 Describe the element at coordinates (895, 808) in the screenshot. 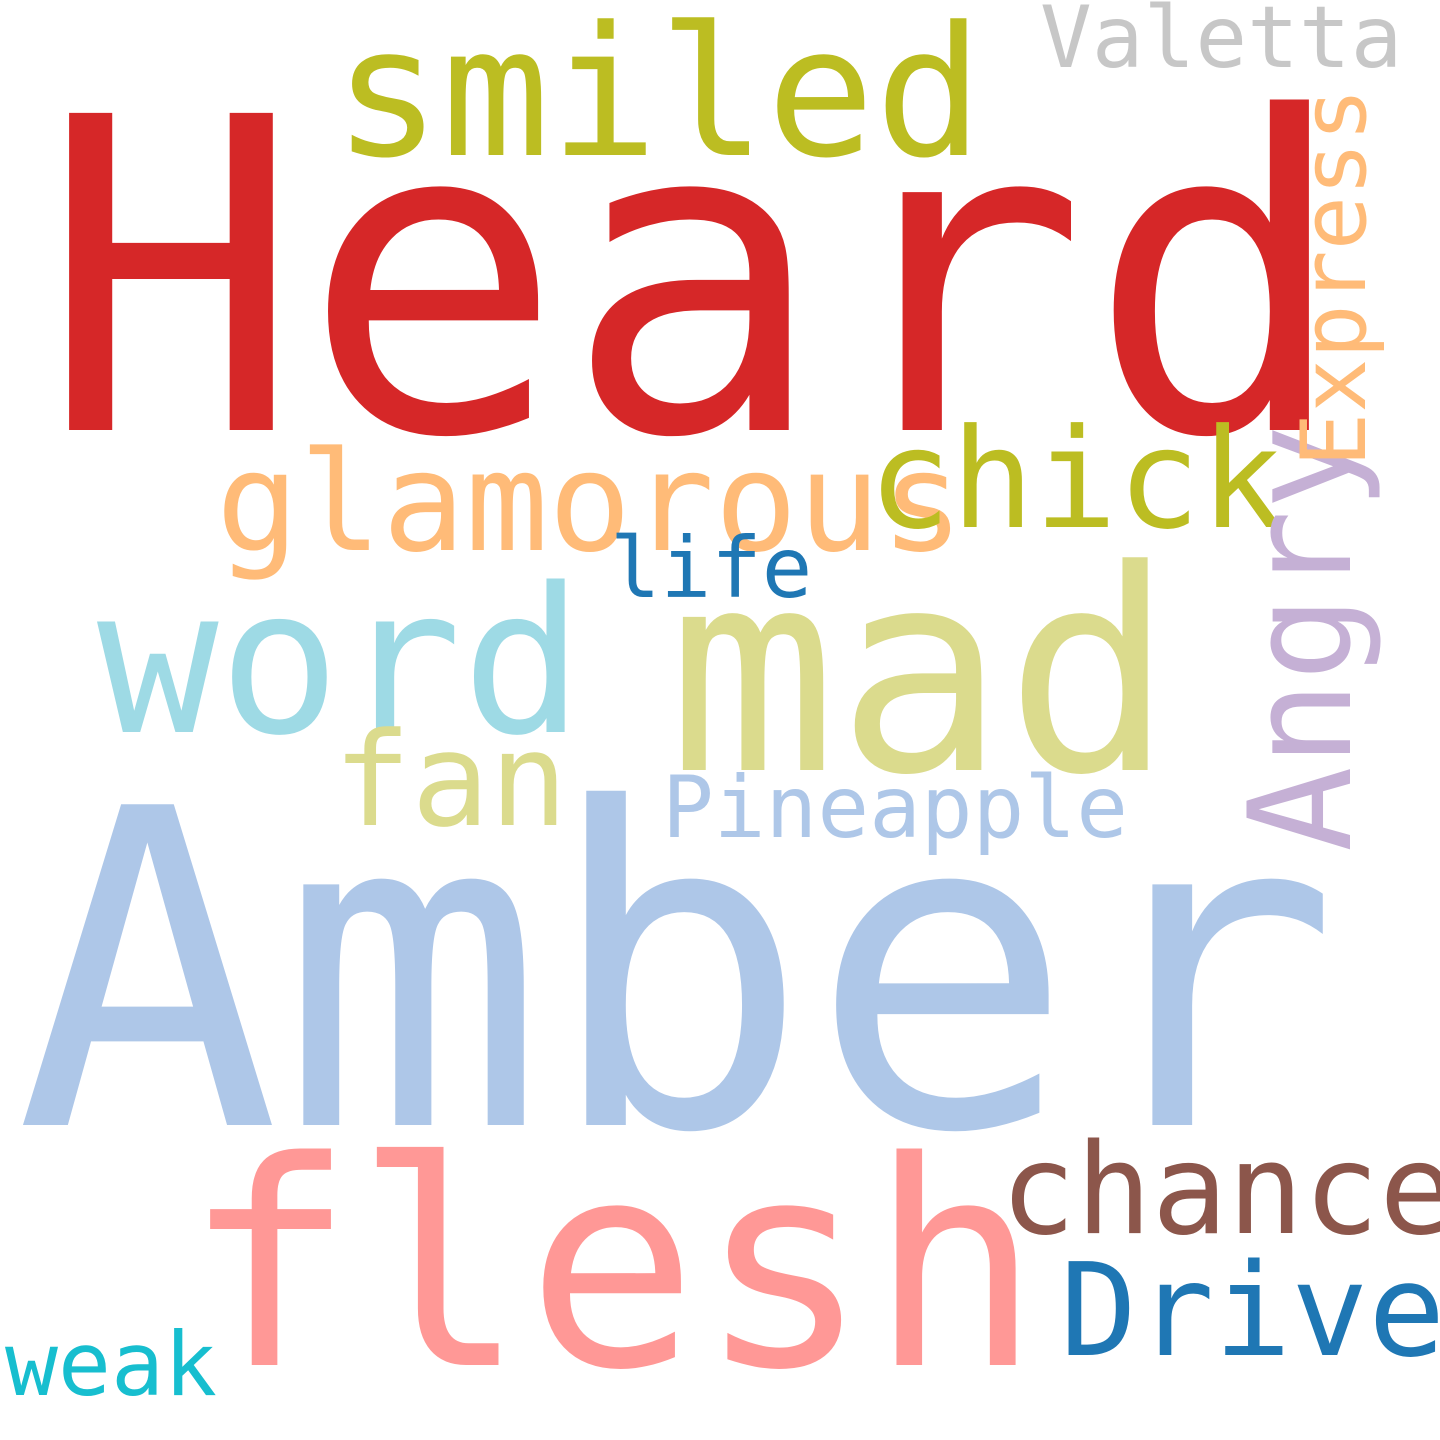

I see `word-pineapple: Pineapple` at that location.